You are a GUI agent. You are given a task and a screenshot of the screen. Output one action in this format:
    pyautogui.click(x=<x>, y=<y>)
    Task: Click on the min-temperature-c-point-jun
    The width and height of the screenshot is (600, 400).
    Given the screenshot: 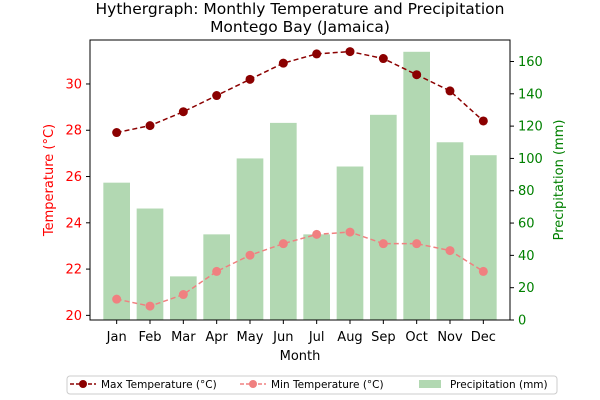 What is the action you would take?
    pyautogui.click(x=283, y=244)
    